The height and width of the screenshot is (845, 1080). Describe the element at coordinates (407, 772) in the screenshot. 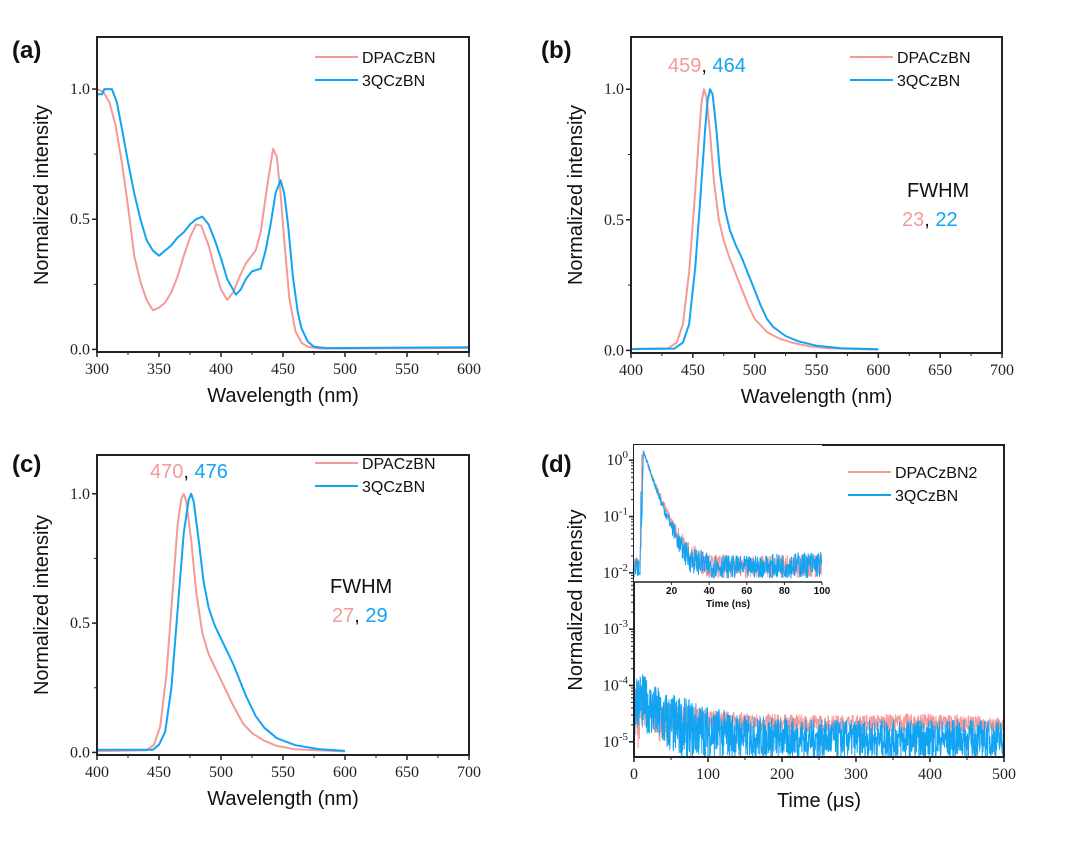

I see `x-tick-label: 650` at that location.